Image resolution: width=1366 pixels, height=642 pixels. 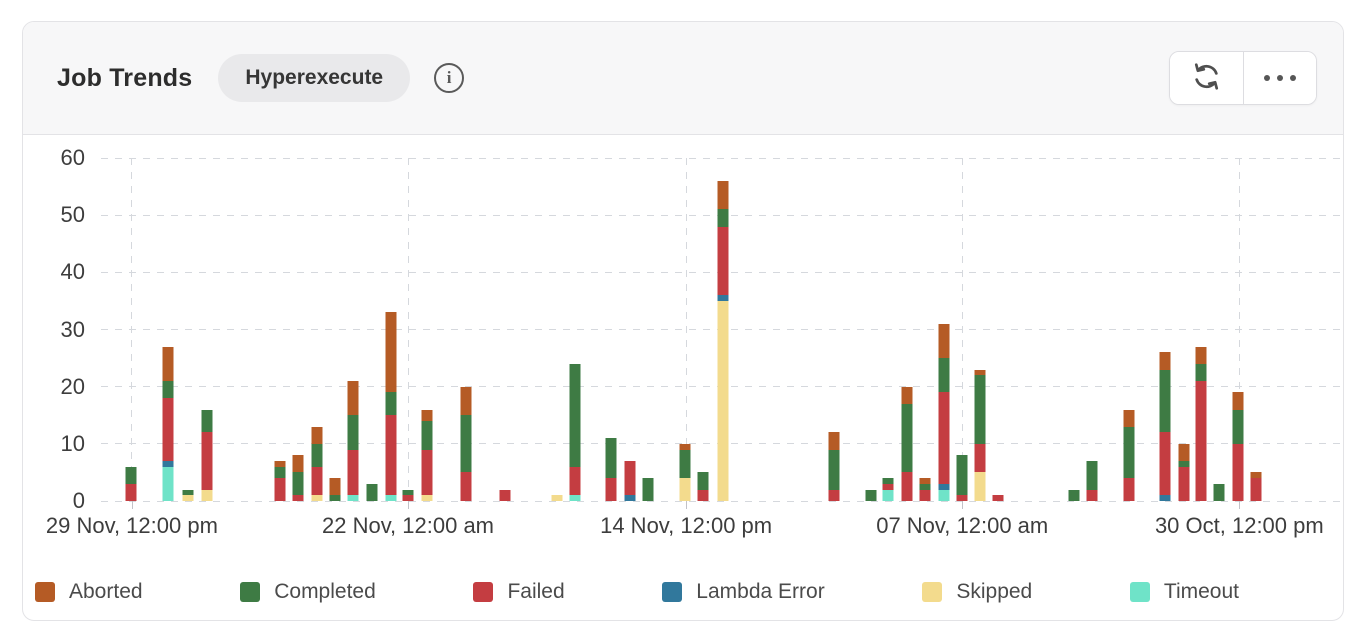 What do you see at coordinates (308, 592) in the screenshot?
I see `legend-item-completed: Completed` at bounding box center [308, 592].